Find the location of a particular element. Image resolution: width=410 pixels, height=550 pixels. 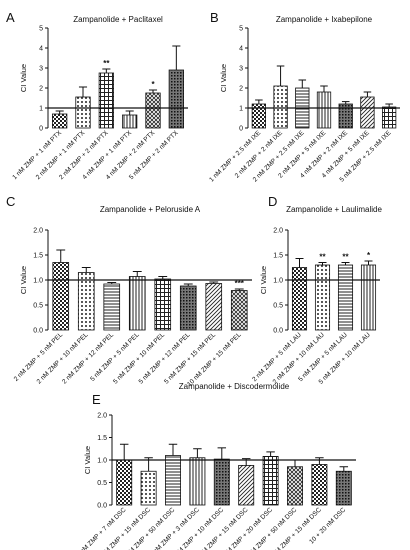

category-label: 5 nM ZMP + 15 nM PEL is located at coordinates (190, 358).